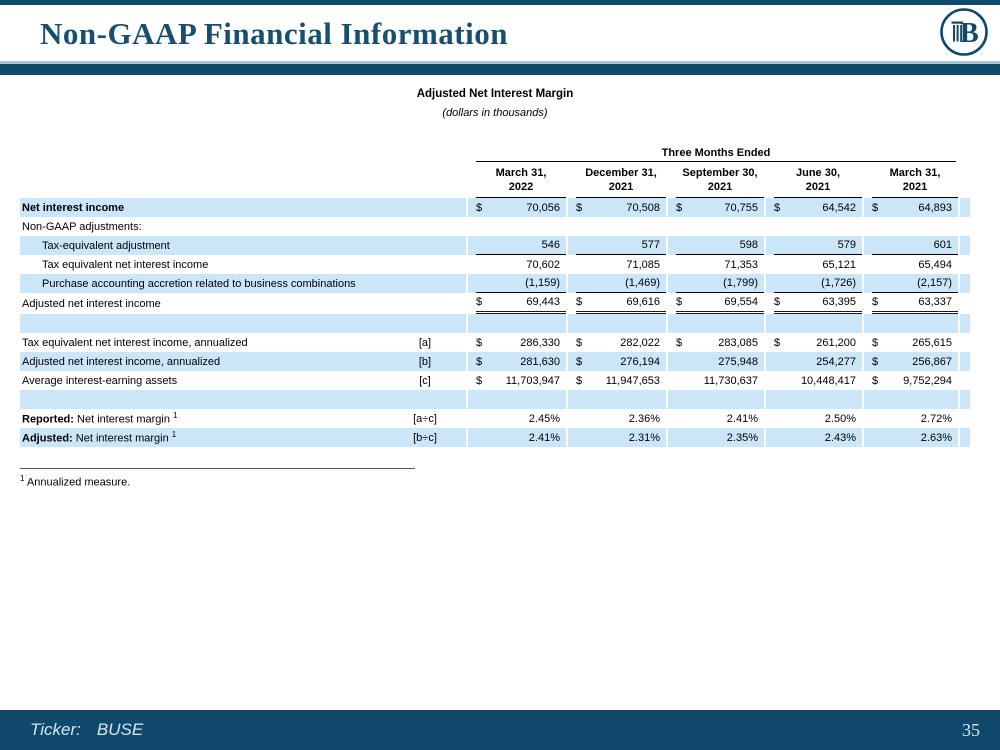 This screenshot has height=750, width=1000. I want to click on data-cell: 2.45%, so click(516, 418).